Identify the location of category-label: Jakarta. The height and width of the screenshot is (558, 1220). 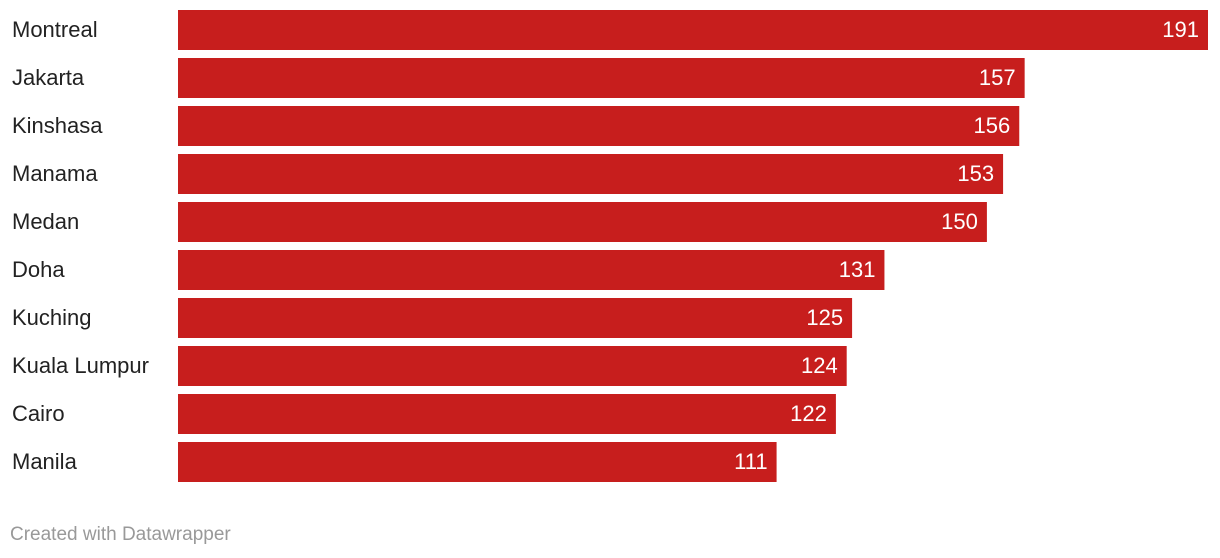
(48, 77).